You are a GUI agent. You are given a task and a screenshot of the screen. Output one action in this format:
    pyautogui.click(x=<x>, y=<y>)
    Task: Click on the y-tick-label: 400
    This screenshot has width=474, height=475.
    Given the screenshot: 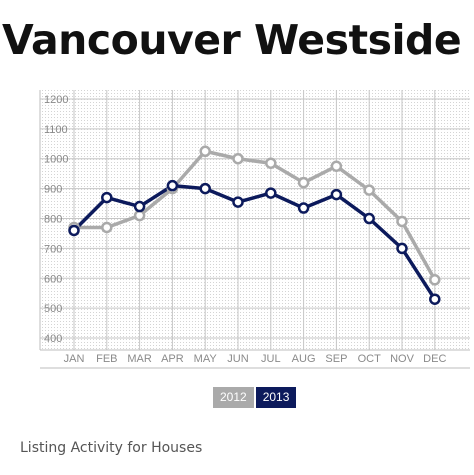 What is the action you would take?
    pyautogui.click(x=53, y=339)
    